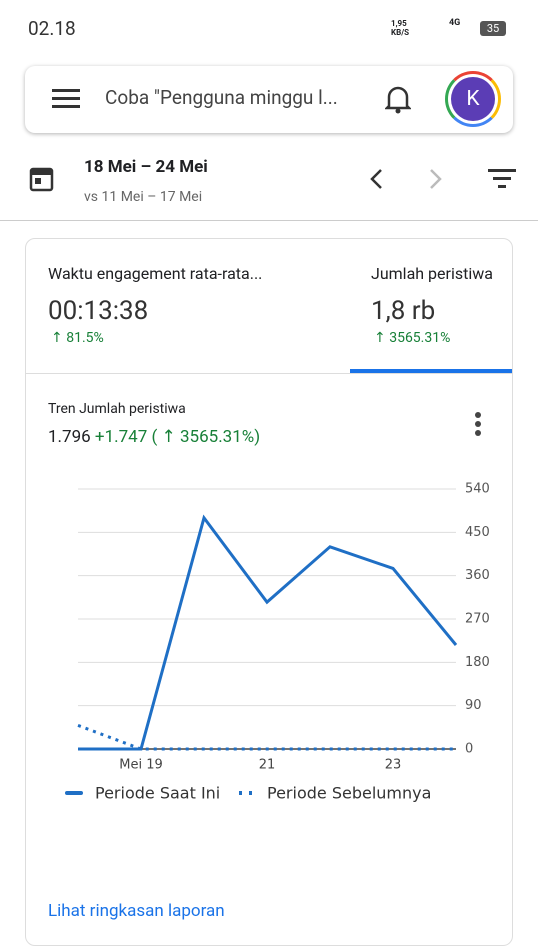 Image resolution: width=538 pixels, height=949 pixels. Describe the element at coordinates (177, 437) in the screenshot. I see `delta: +1.747 ( ↑ 3565.31%)` at that location.